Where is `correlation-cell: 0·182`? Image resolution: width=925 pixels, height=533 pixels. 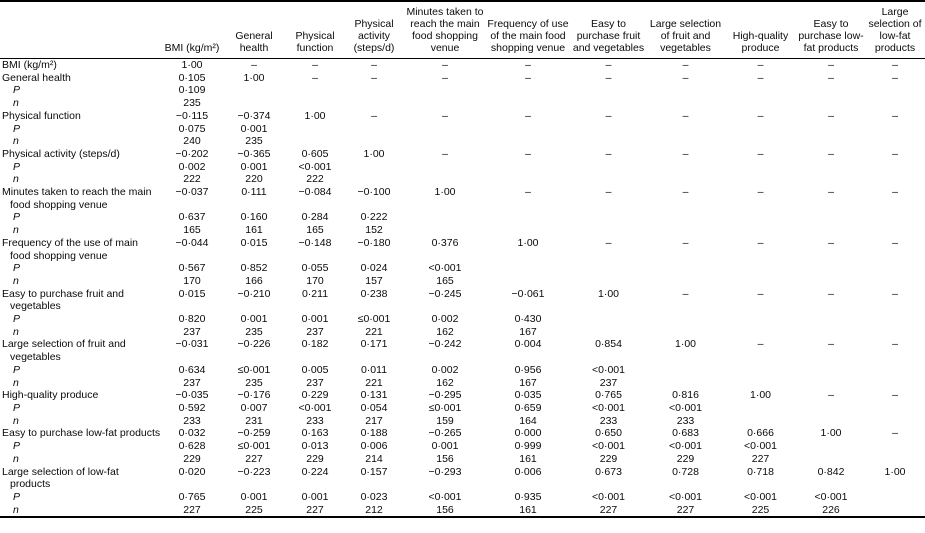 correlation-cell: 0·182 is located at coordinates (315, 344).